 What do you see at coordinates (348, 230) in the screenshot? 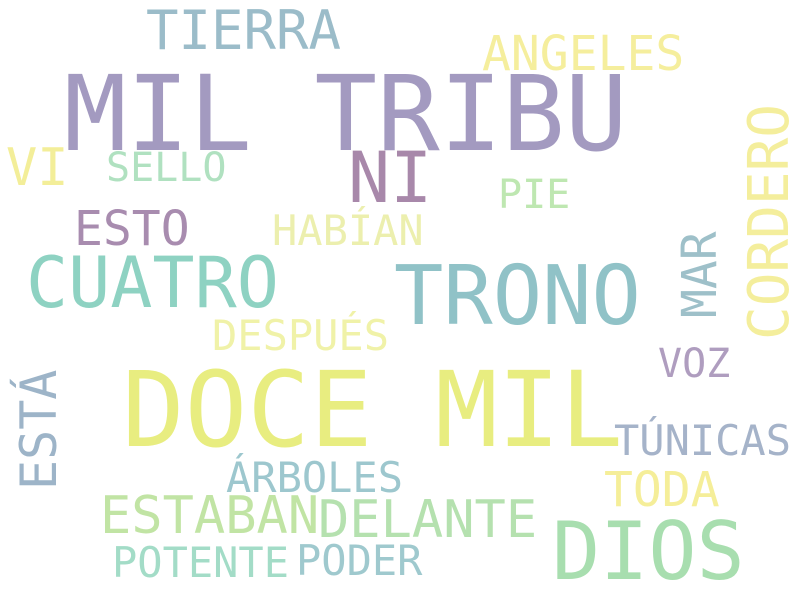
I see `word-habian: HABÍAN` at bounding box center [348, 230].